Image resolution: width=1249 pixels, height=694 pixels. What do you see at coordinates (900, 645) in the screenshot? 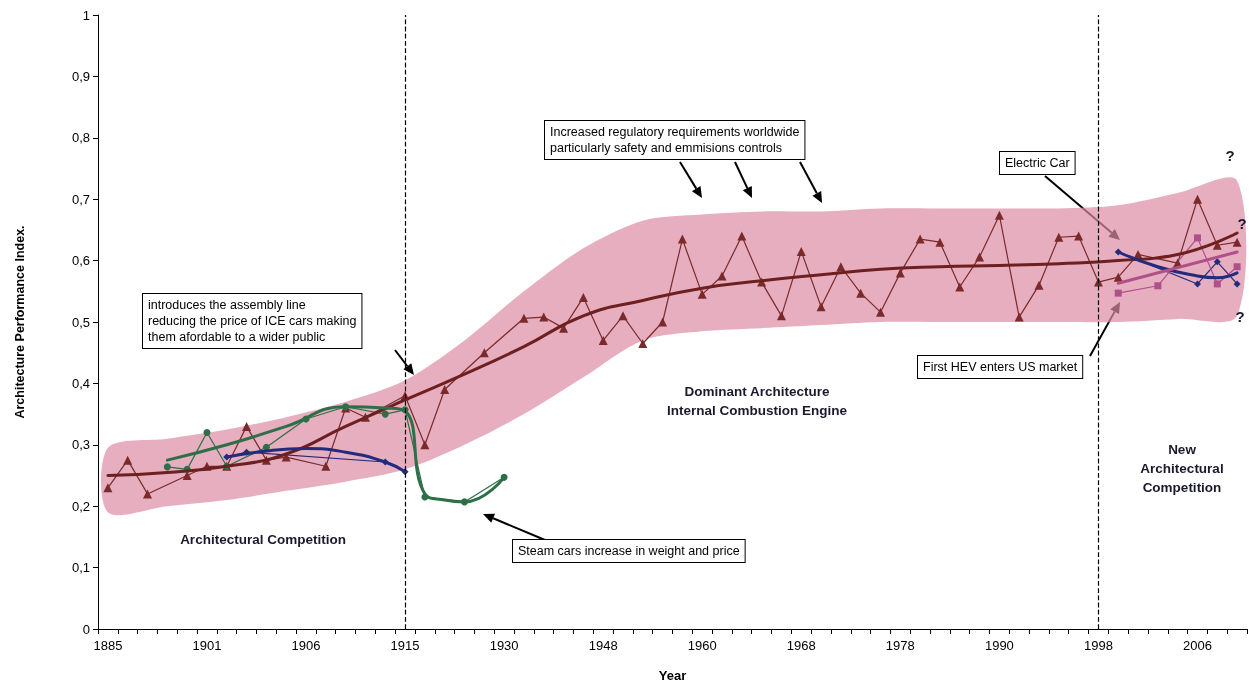
I see `x-tick-label: 1978` at bounding box center [900, 645].